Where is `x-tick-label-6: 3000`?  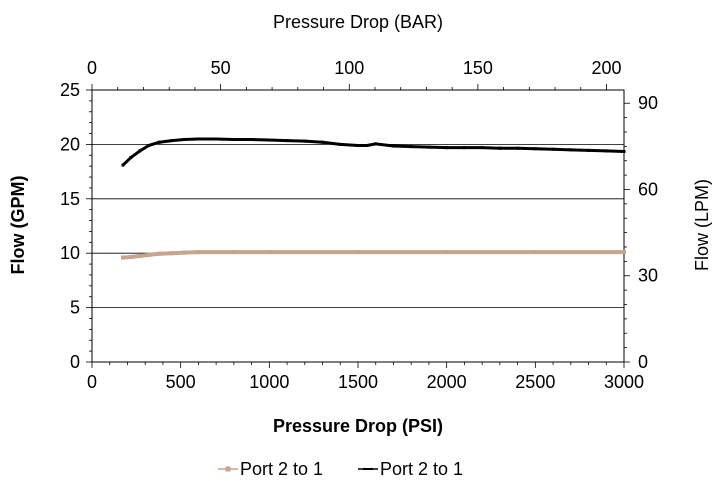
x-tick-label-6: 3000 is located at coordinates (624, 382).